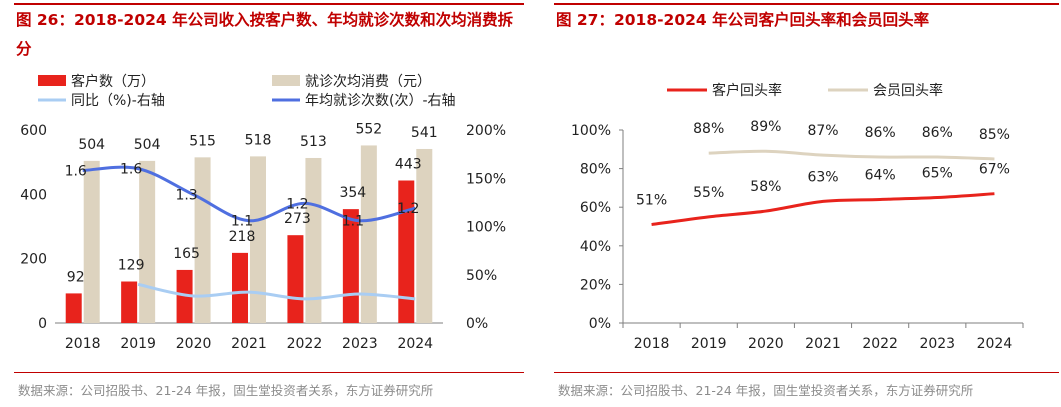  Describe the element at coordinates (747, 90) in the screenshot. I see `legend-label-0: 客户回头率` at that location.